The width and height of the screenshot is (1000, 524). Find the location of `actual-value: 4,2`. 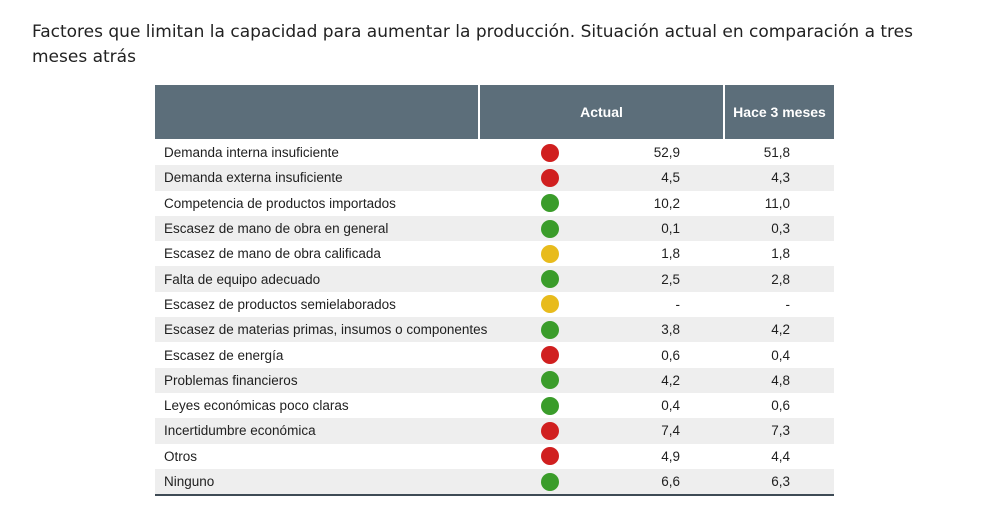

actual-value: 4,2 is located at coordinates (670, 380).